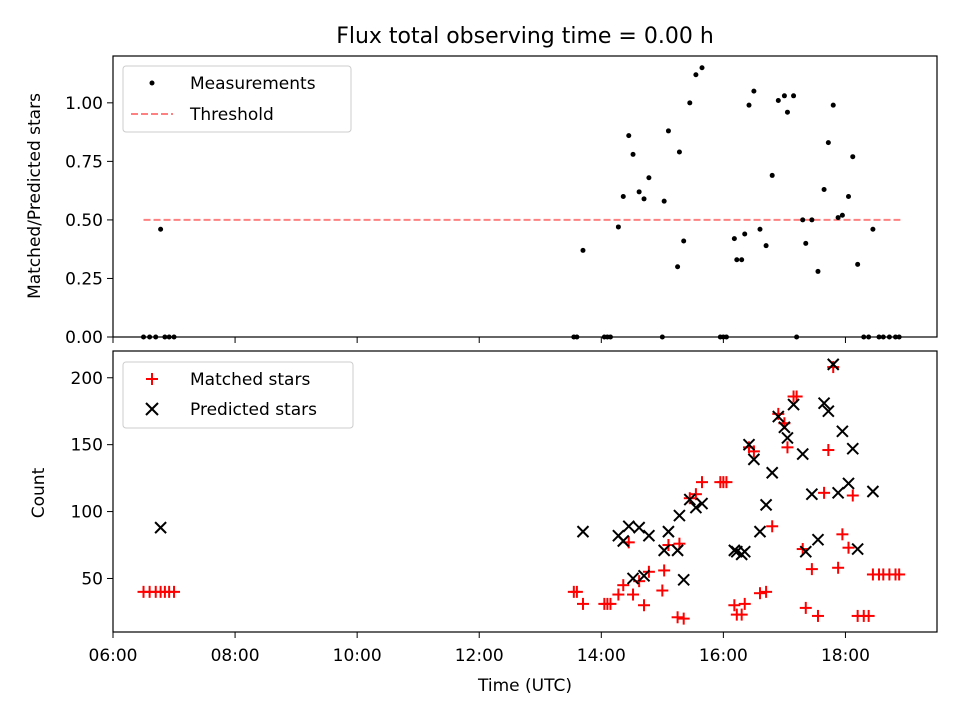 The image size is (960, 724). What do you see at coordinates (84, 279) in the screenshot?
I see `top-y-tick-label: 0.25` at bounding box center [84, 279].